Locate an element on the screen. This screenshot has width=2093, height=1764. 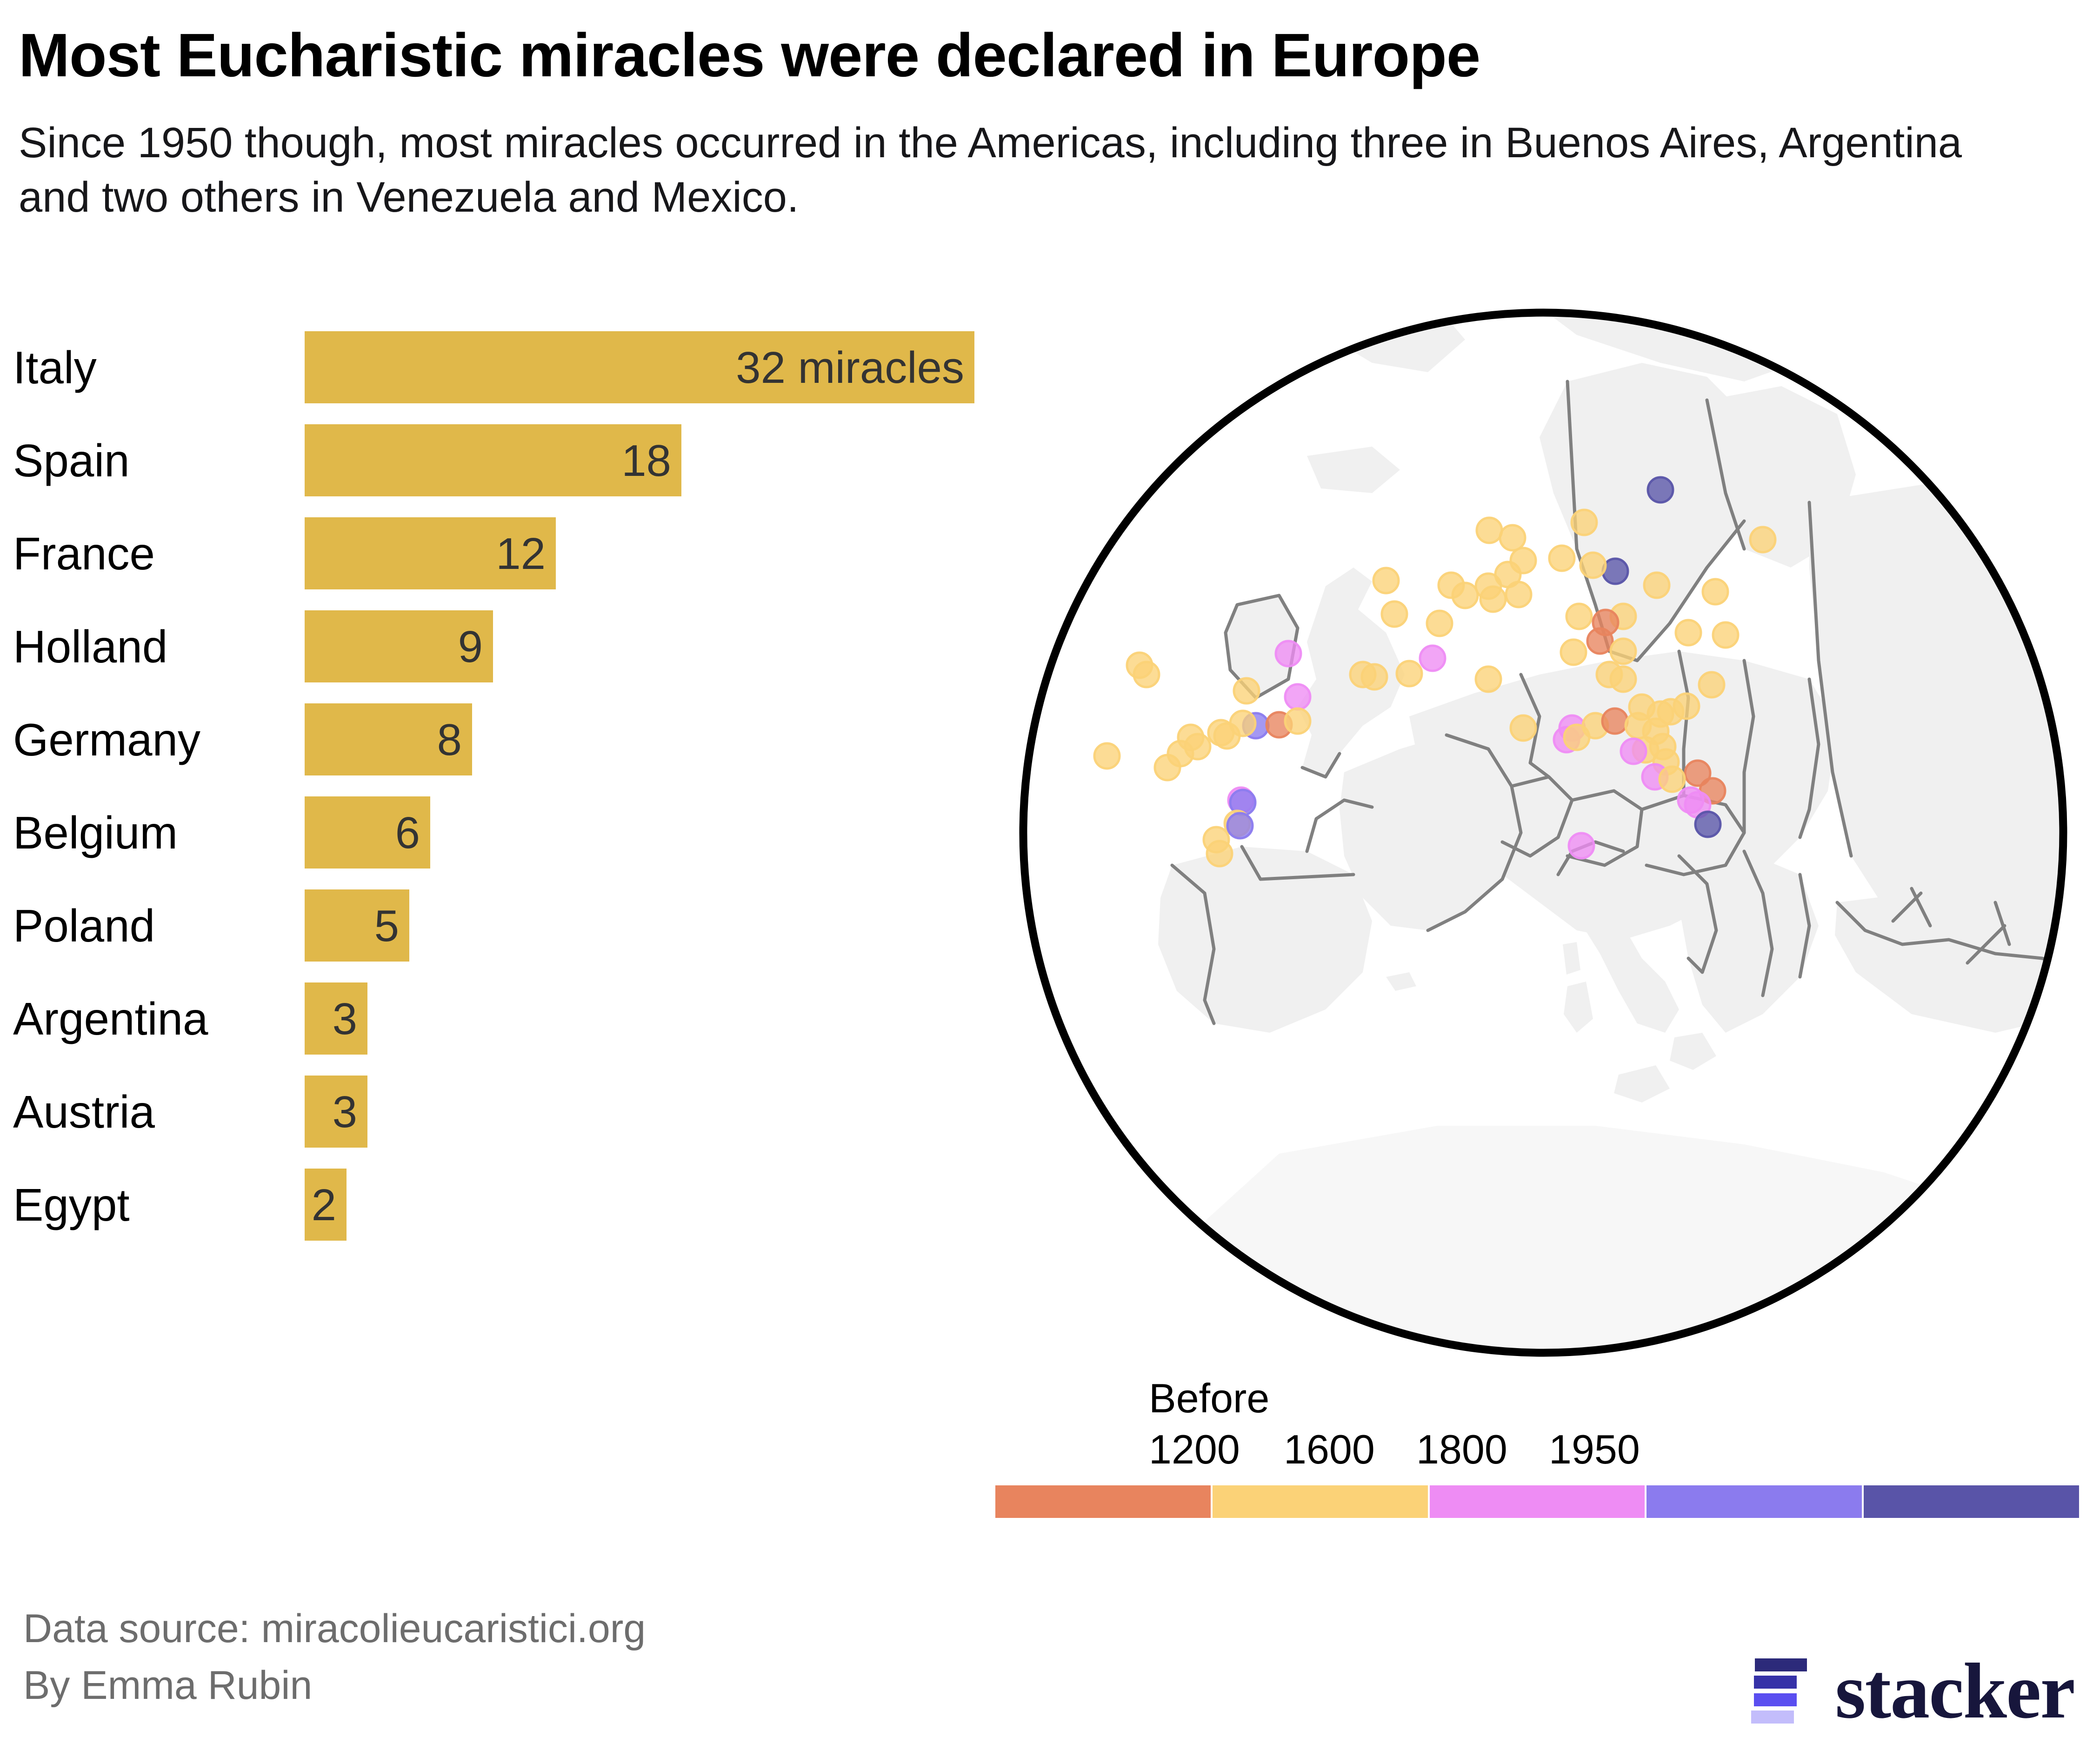
legend-tick-1200: 1200 is located at coordinates (1194, 1449).